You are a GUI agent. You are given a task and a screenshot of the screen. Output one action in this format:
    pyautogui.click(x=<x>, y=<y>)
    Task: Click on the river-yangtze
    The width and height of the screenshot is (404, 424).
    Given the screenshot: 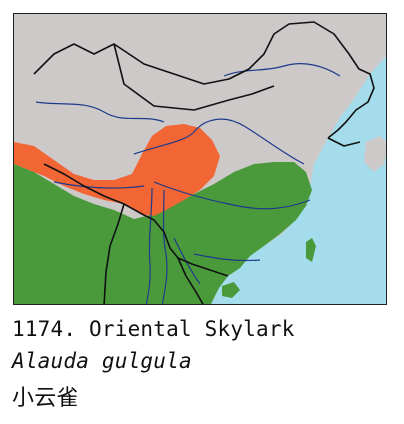 What is the action you would take?
    pyautogui.click(x=232, y=195)
    